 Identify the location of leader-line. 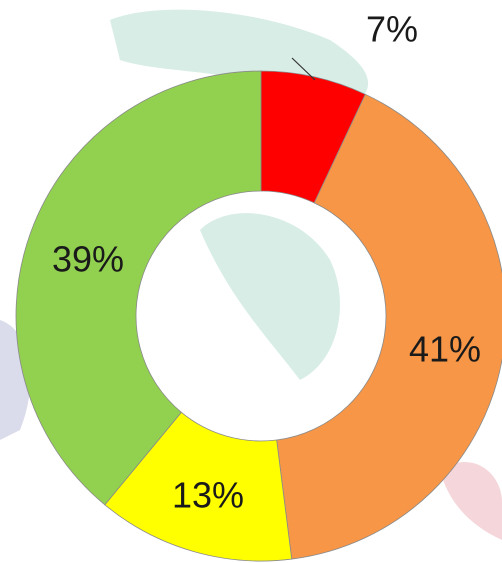
(303, 69).